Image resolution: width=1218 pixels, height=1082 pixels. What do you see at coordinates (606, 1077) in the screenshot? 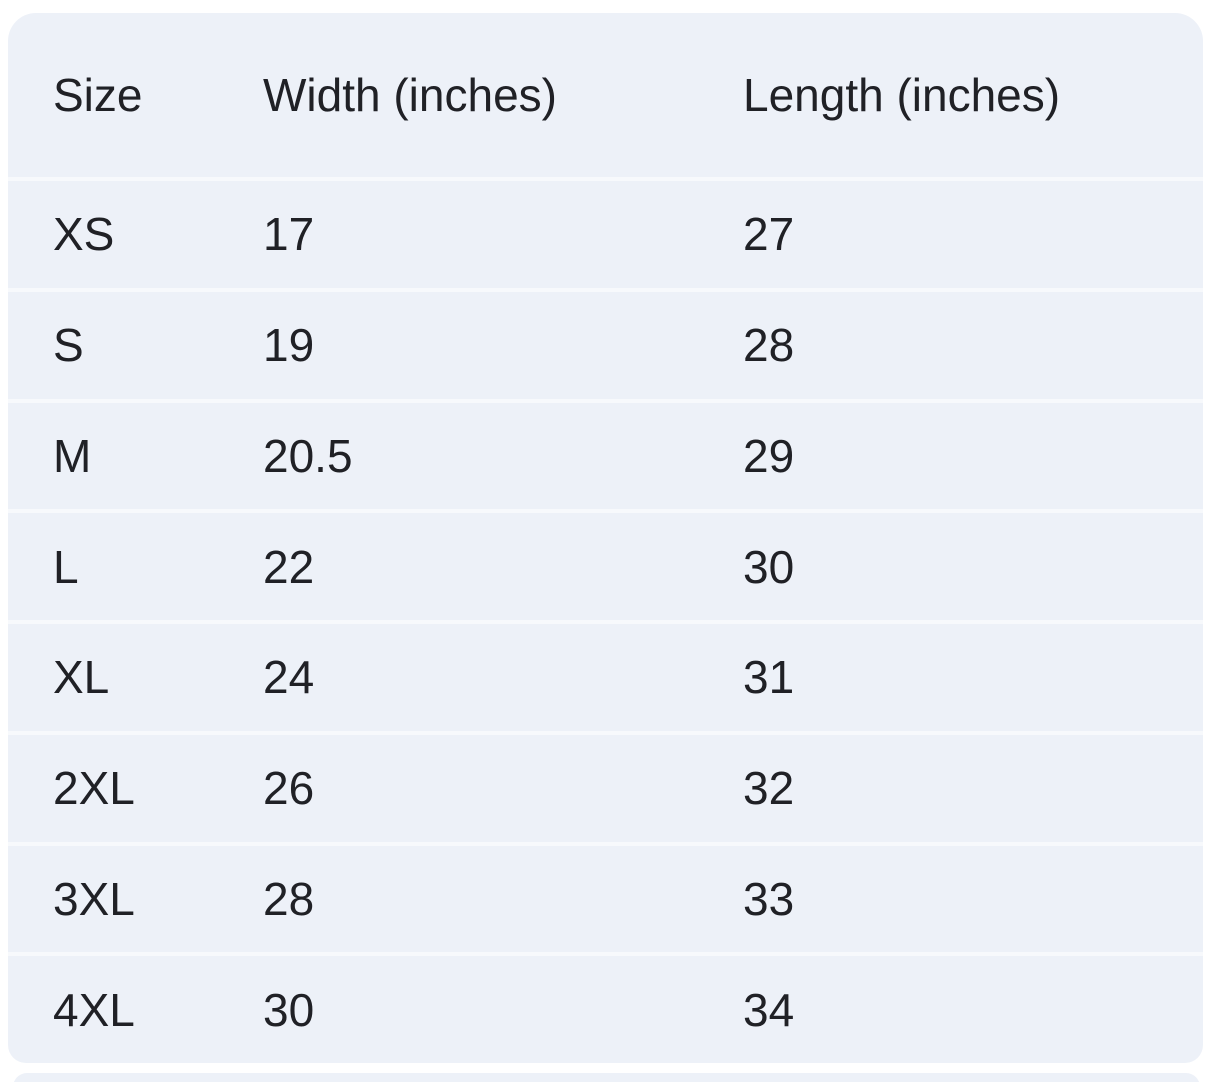
I see `next-block-partial` at bounding box center [606, 1077].